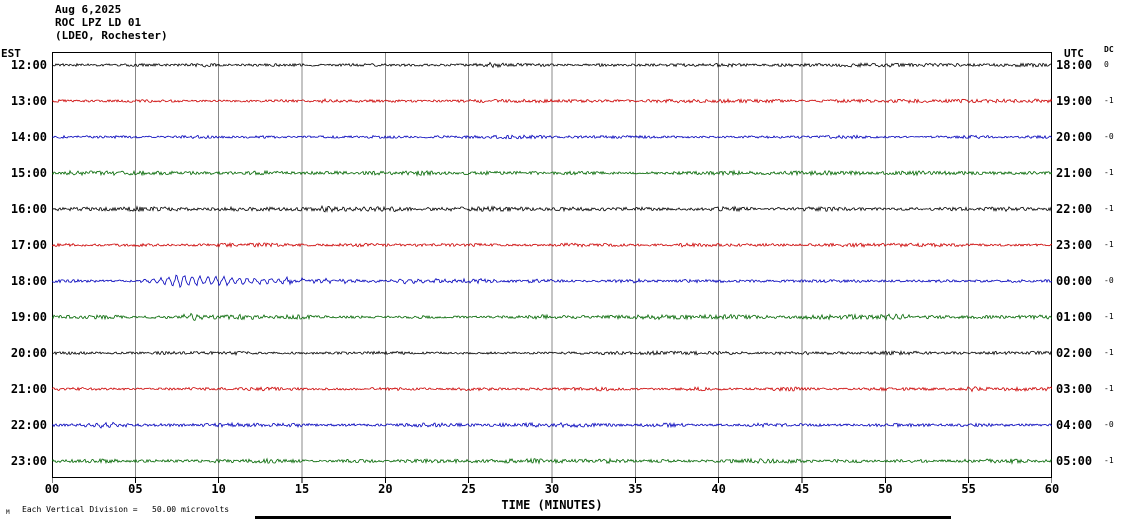 This screenshot has height=519, width=1130. What do you see at coordinates (1109, 49) in the screenshot?
I see `dc-axis-label: DC` at bounding box center [1109, 49].